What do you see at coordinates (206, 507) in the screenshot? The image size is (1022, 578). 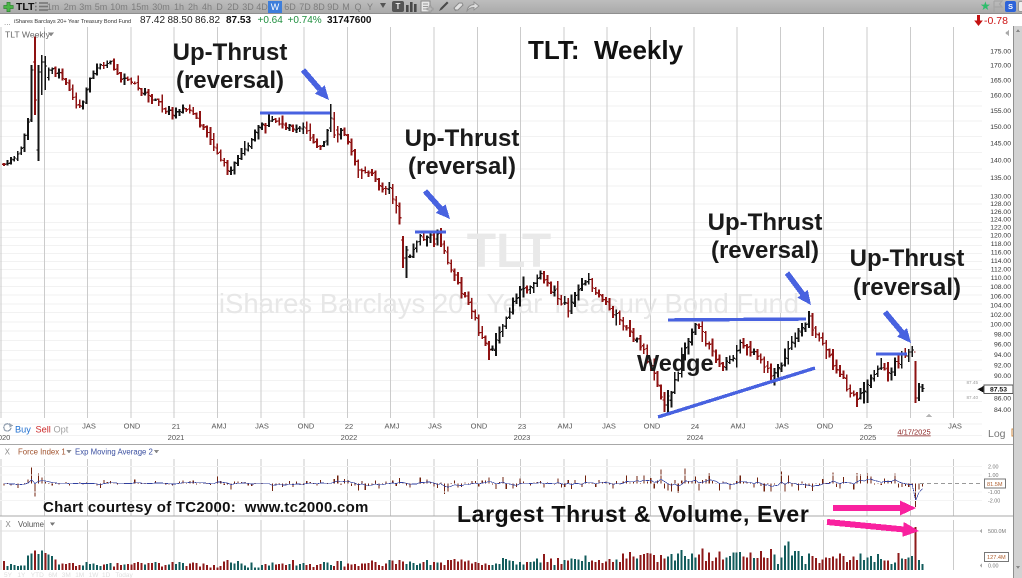 I see `svg-text:Chart courtesy of TC2000: www: Chart courtesy of TC2000: www.tc2000.com` at bounding box center [206, 507].